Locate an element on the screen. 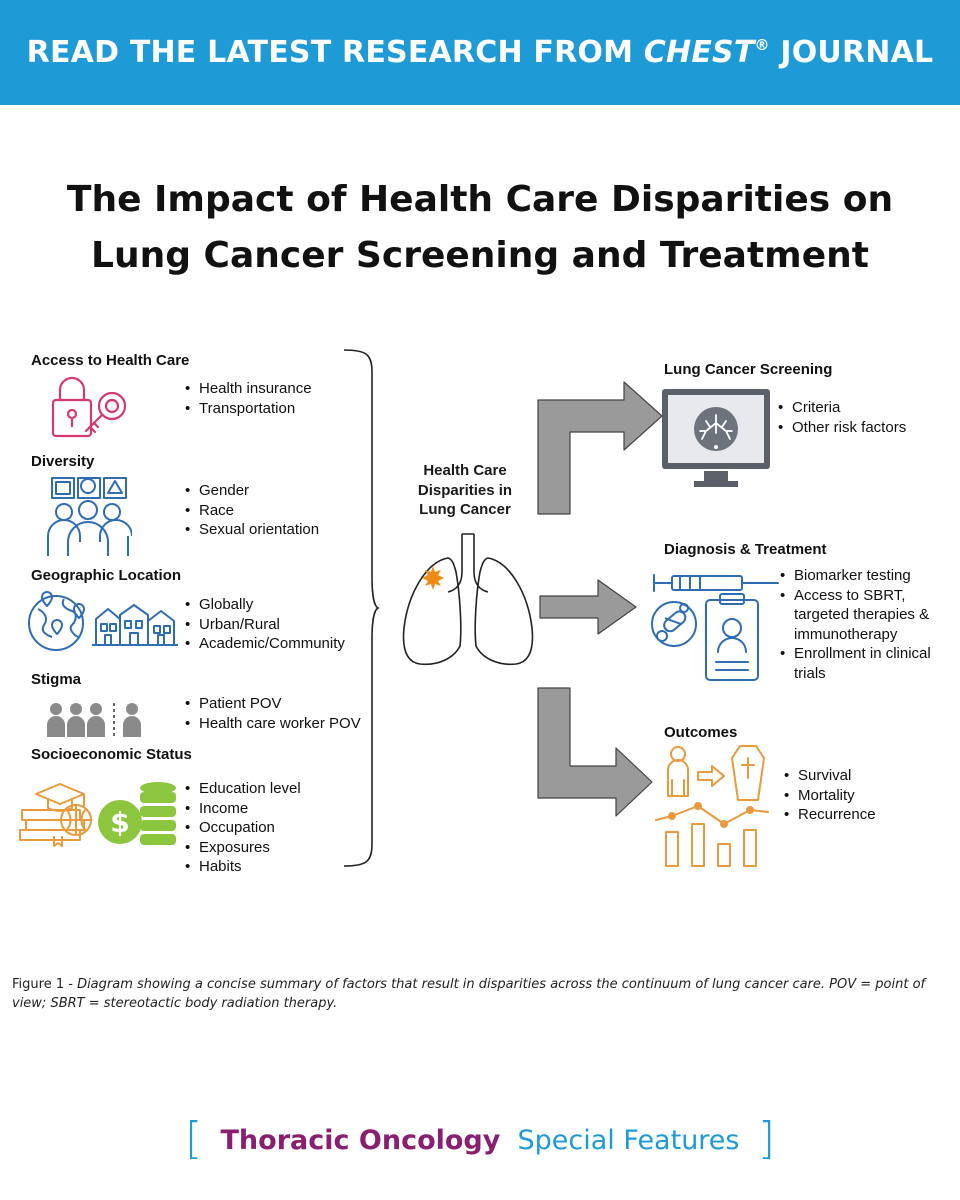 The height and width of the screenshot is (1200, 960). list-item: Enrollment in clinical trials is located at coordinates (867, 663).